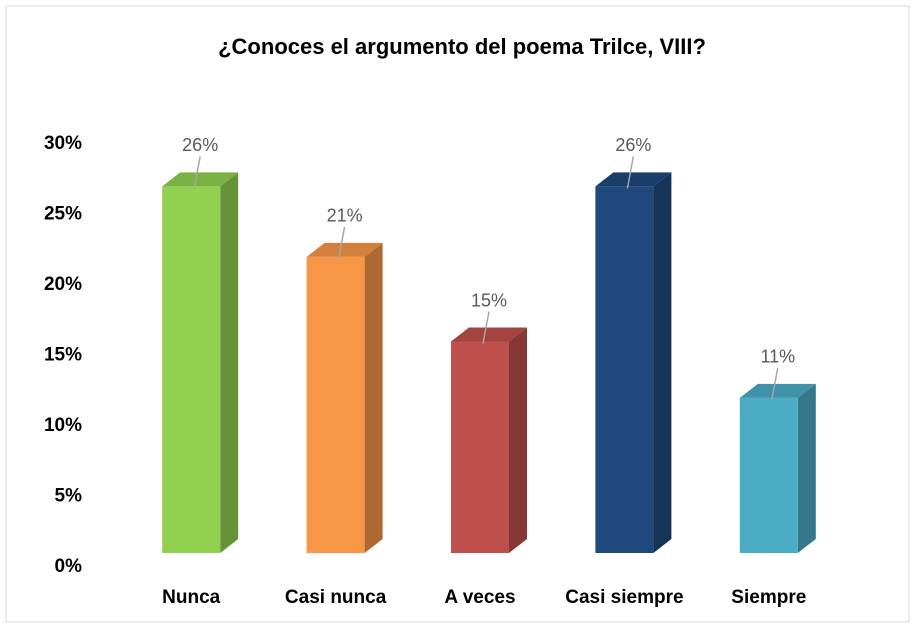  What do you see at coordinates (336, 597) in the screenshot?
I see `x-tick-label: Casi nunca` at bounding box center [336, 597].